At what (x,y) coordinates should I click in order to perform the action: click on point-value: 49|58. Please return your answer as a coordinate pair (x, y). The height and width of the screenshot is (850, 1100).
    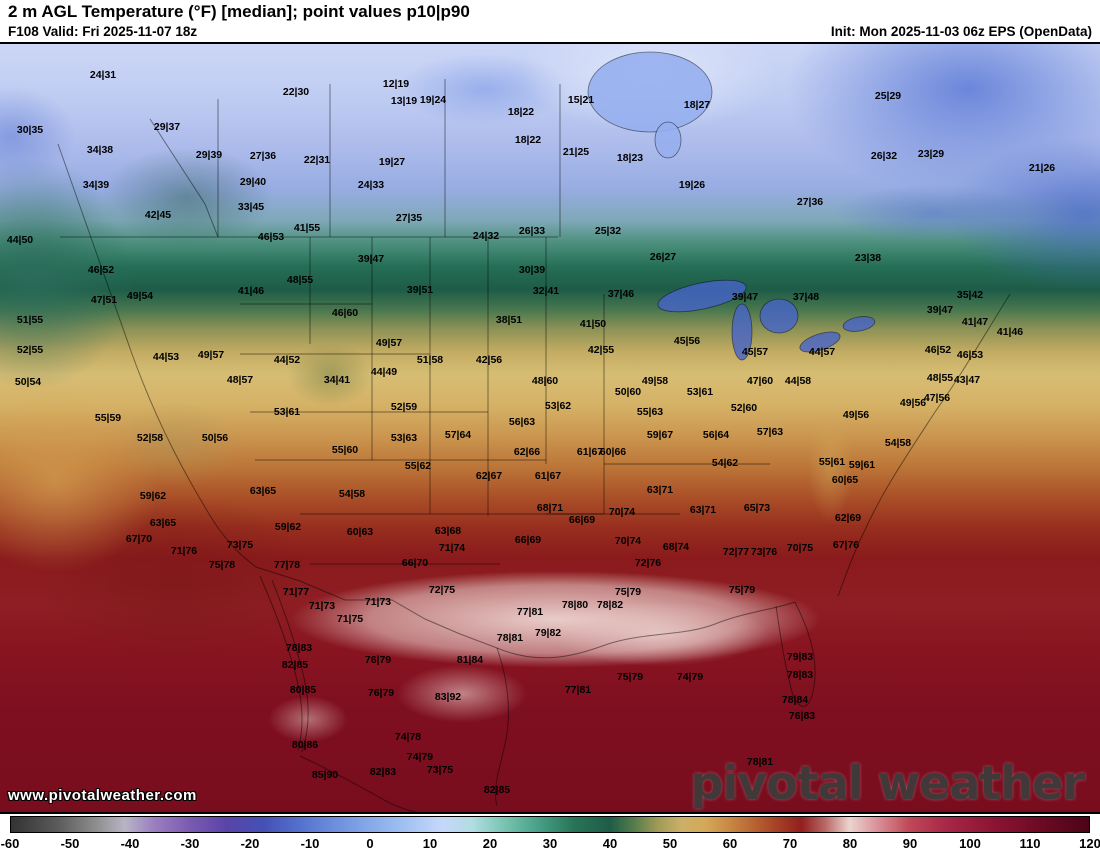
    Looking at the image, I should click on (655, 381).